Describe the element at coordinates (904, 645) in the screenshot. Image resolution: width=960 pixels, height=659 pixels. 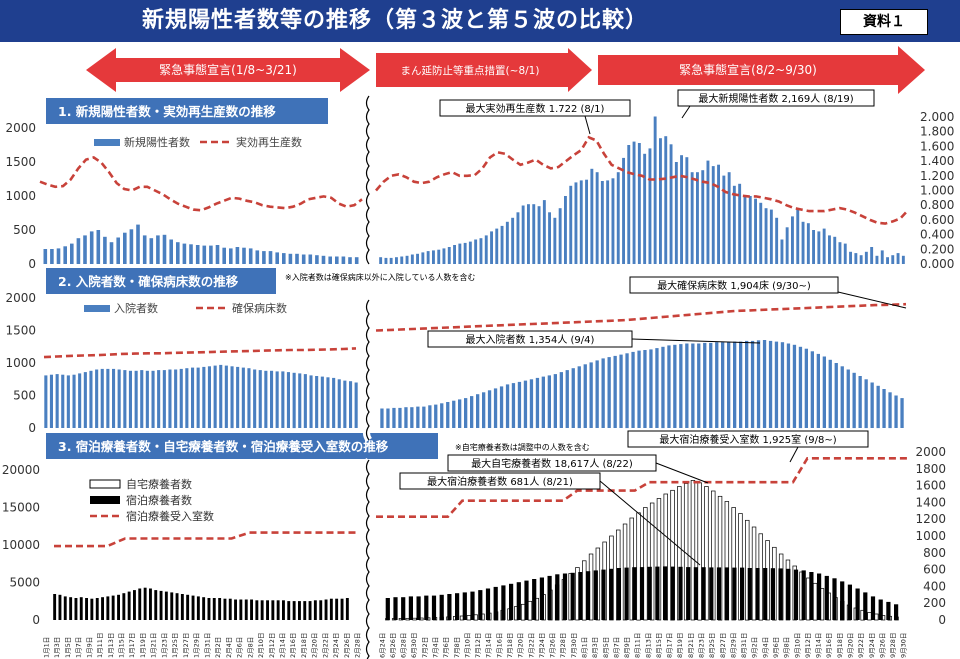
I see `x-tick-b-49: 9月30日` at that location.